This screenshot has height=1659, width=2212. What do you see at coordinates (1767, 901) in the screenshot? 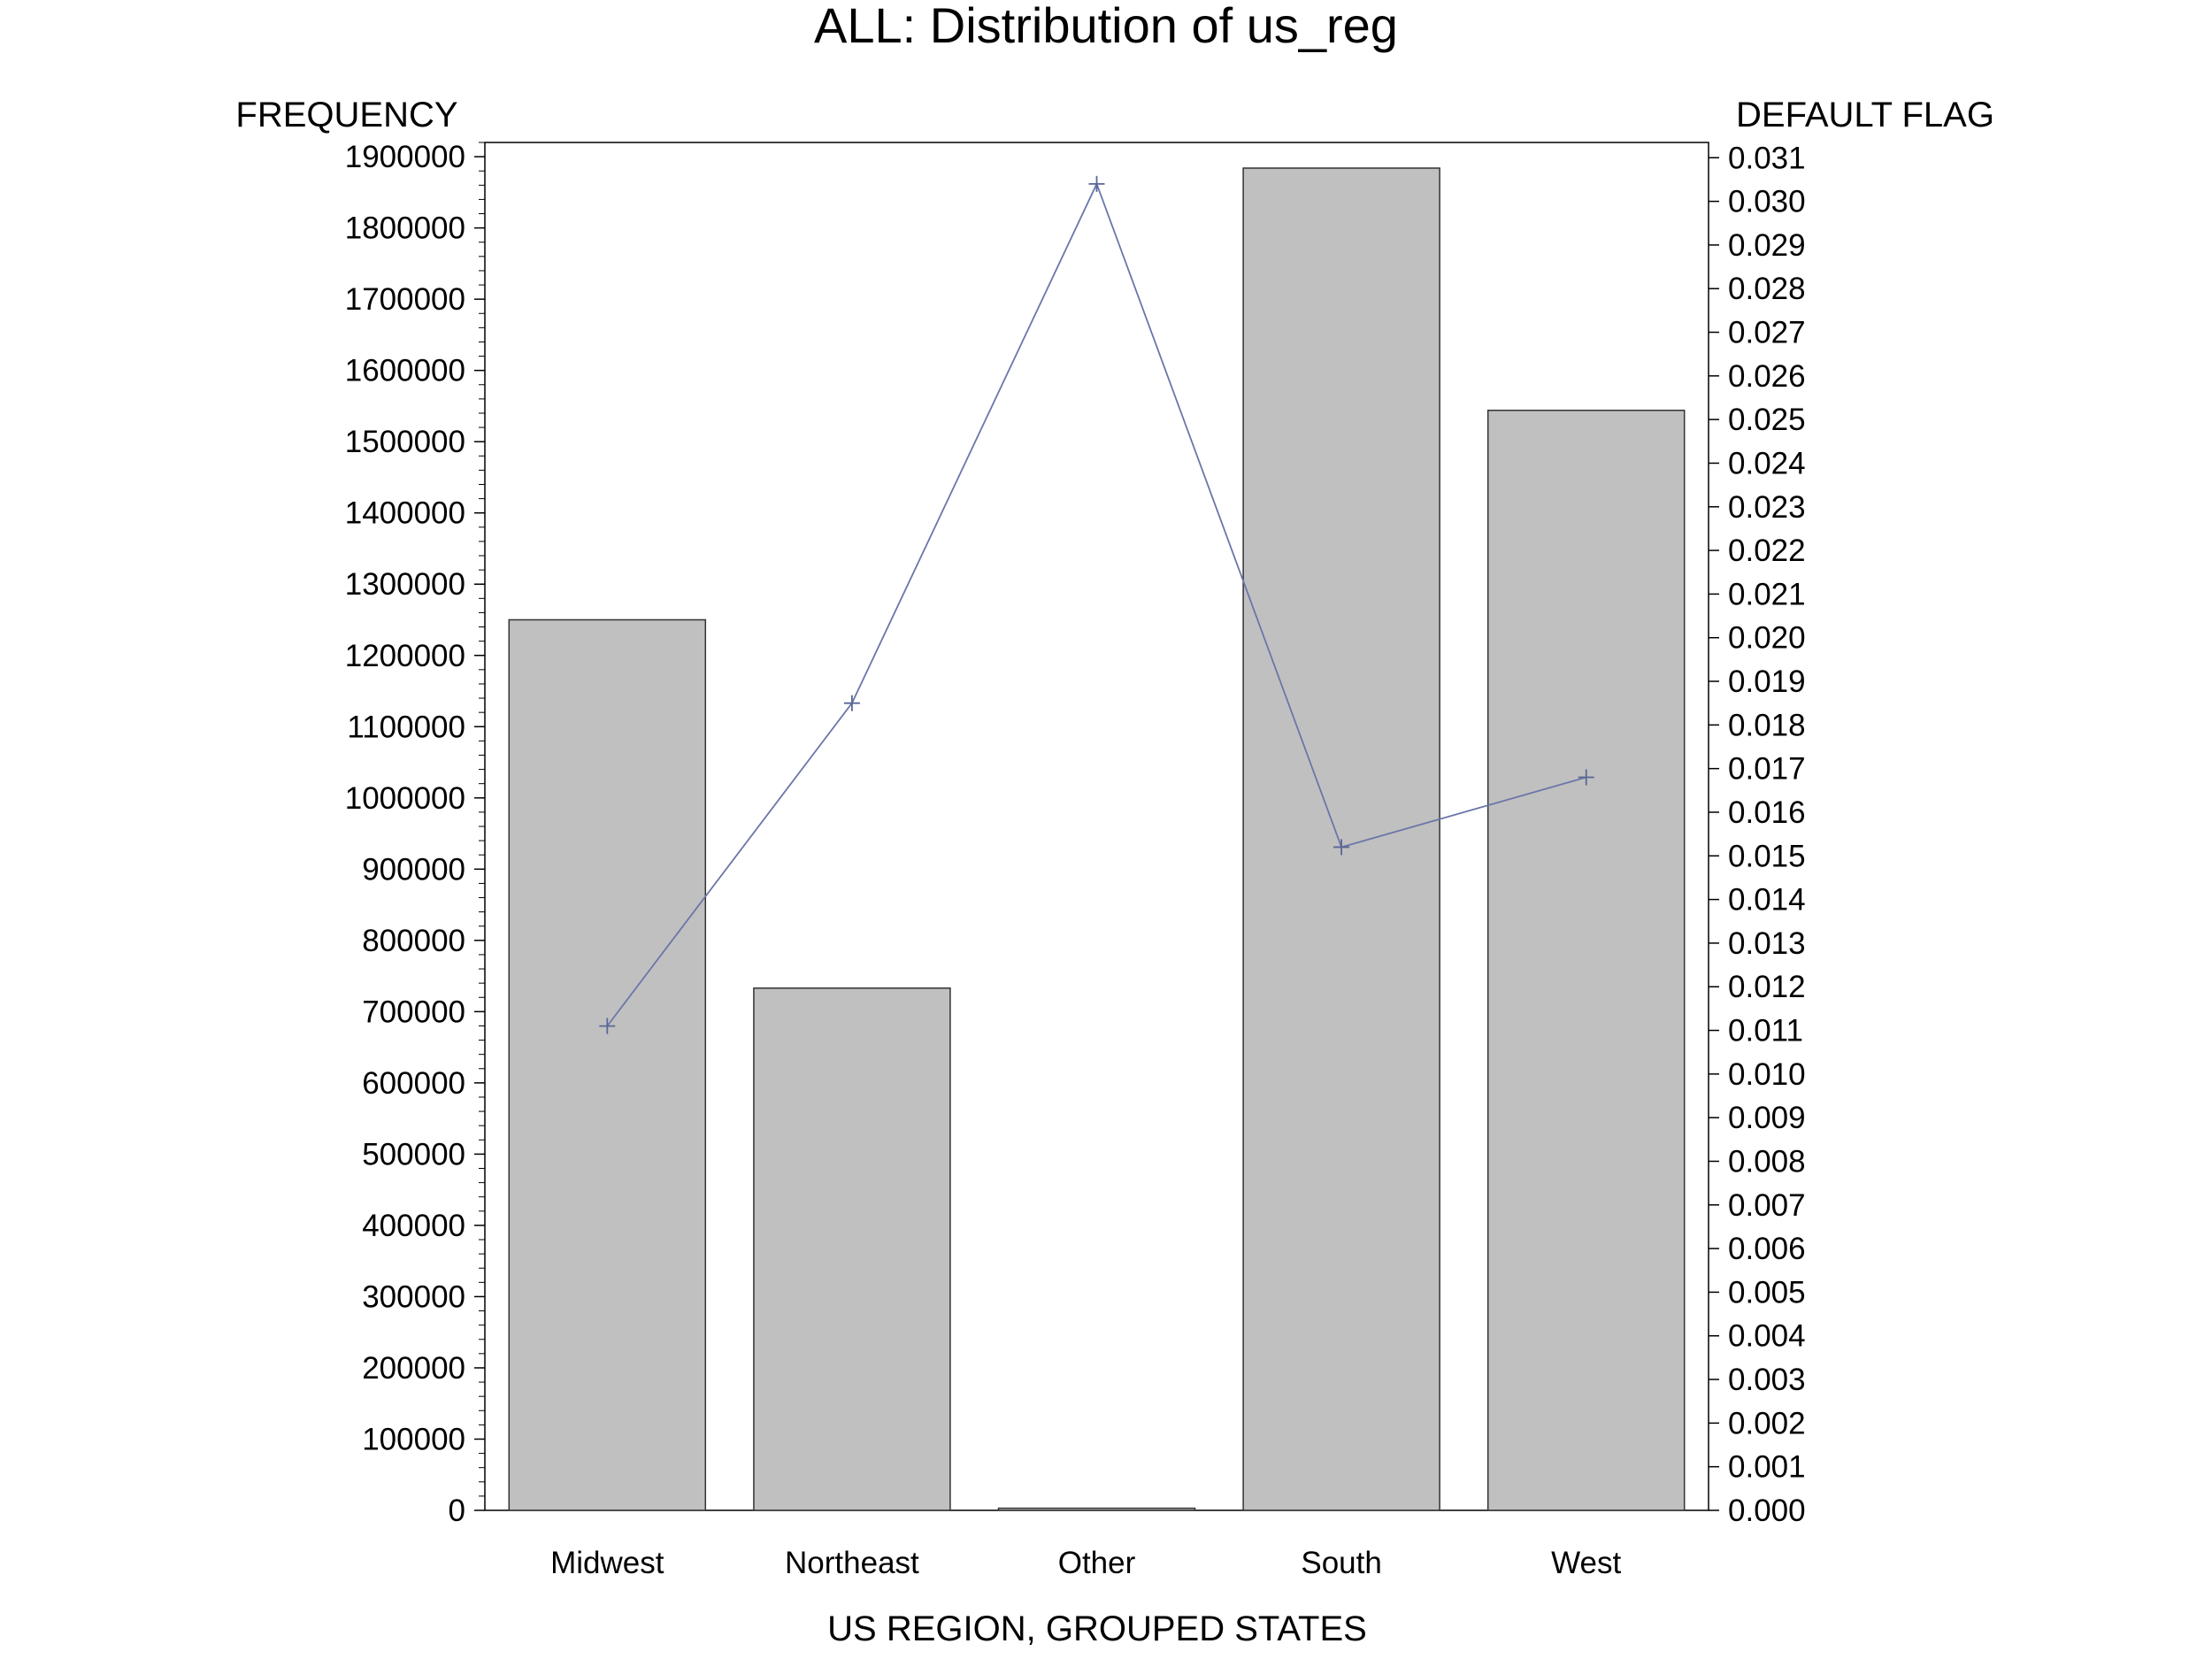
I see `right-tick-label: 0.014` at bounding box center [1767, 901].